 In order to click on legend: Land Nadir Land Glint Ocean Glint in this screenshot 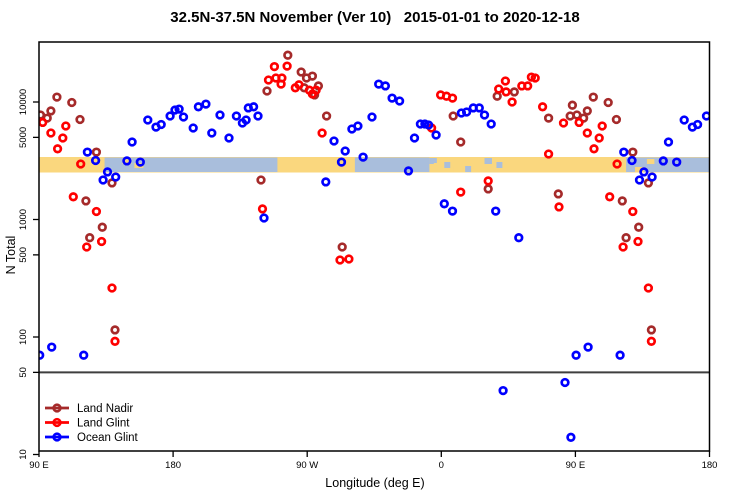, I will do `click(92, 423)`.